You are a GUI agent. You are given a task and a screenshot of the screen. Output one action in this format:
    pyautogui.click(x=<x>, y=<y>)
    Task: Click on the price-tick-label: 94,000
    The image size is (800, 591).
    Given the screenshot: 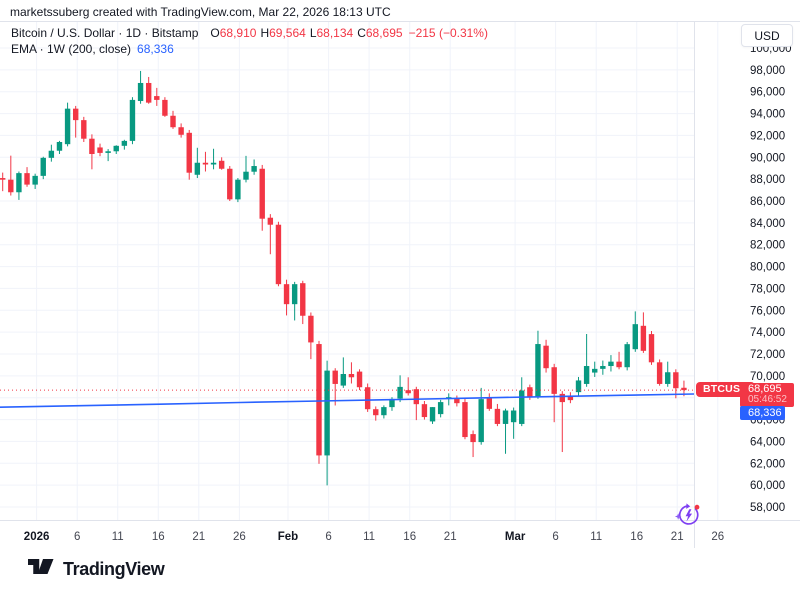 What is the action you would take?
    pyautogui.click(x=767, y=115)
    